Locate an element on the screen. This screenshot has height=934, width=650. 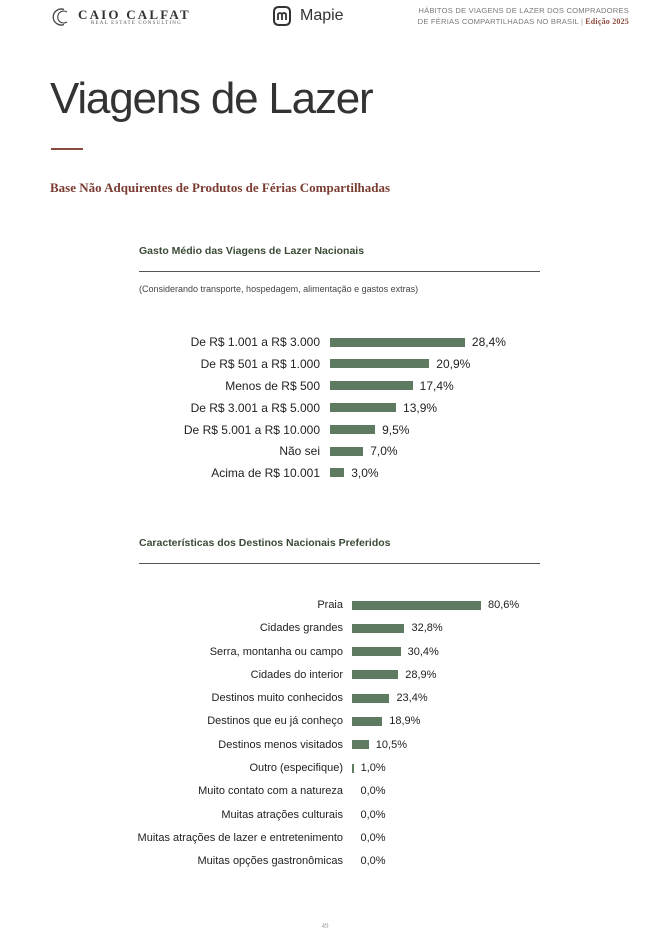
caio-calfat-logo-icon is located at coordinates (60, 17).